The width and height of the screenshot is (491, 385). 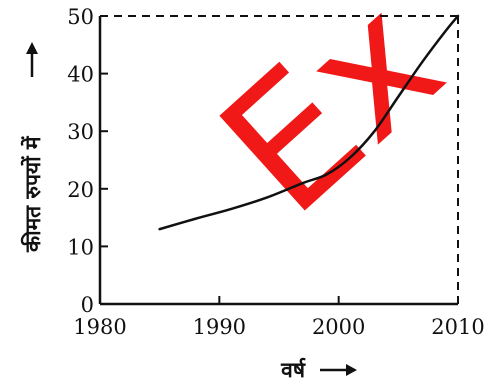 I want to click on y-tick-label: 40, so click(x=80, y=75).